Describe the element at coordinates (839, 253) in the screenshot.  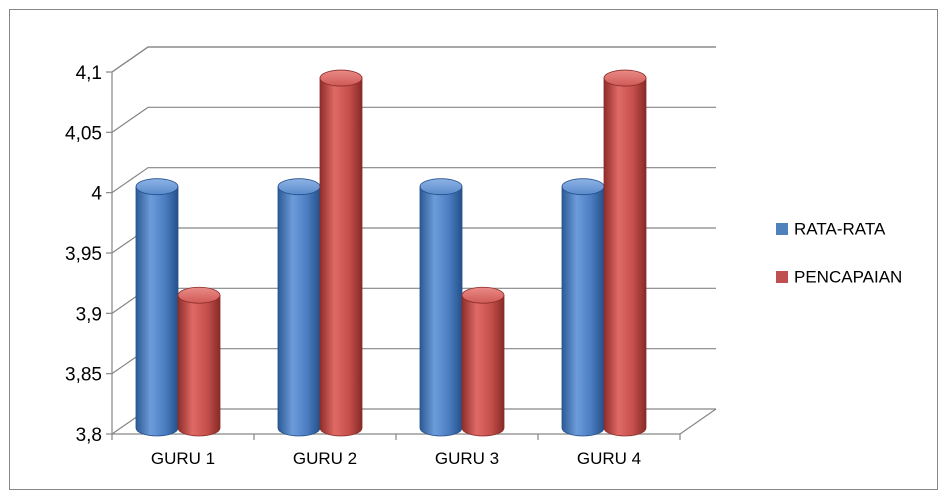
I see `legend: RATA-RATA PENCAPAIAN` at that location.